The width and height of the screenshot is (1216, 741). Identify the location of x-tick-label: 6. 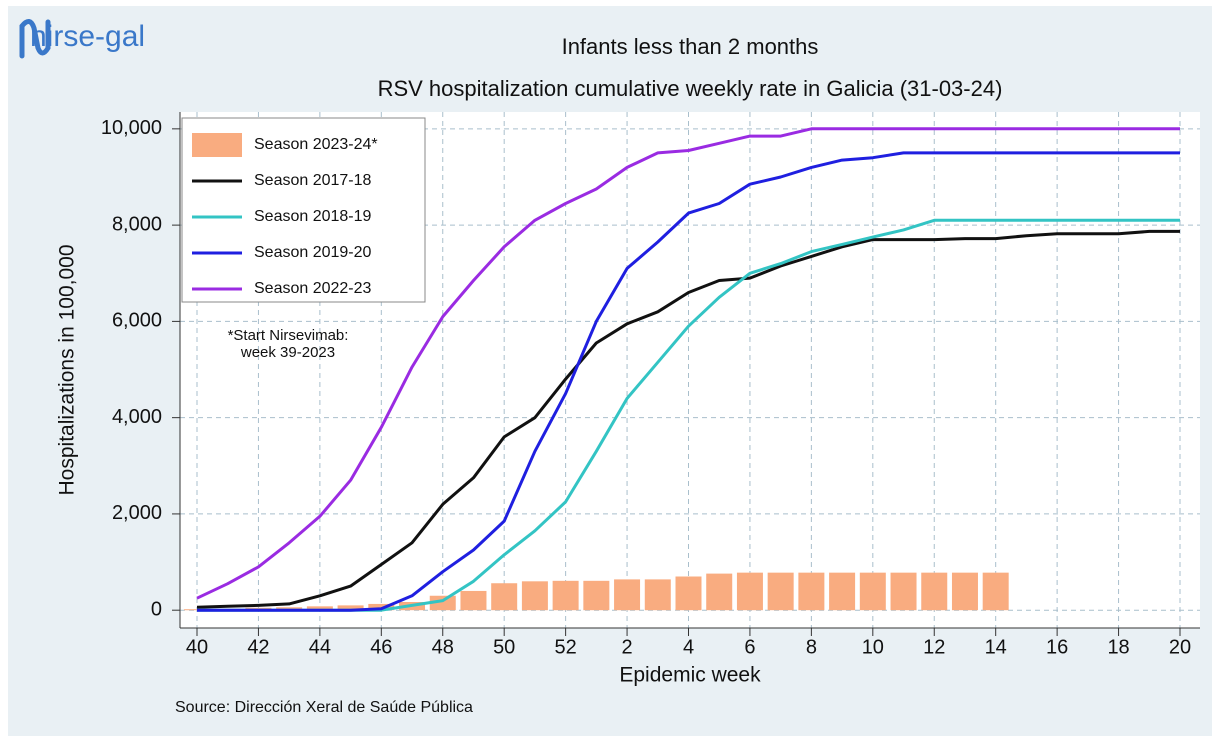
(749, 647).